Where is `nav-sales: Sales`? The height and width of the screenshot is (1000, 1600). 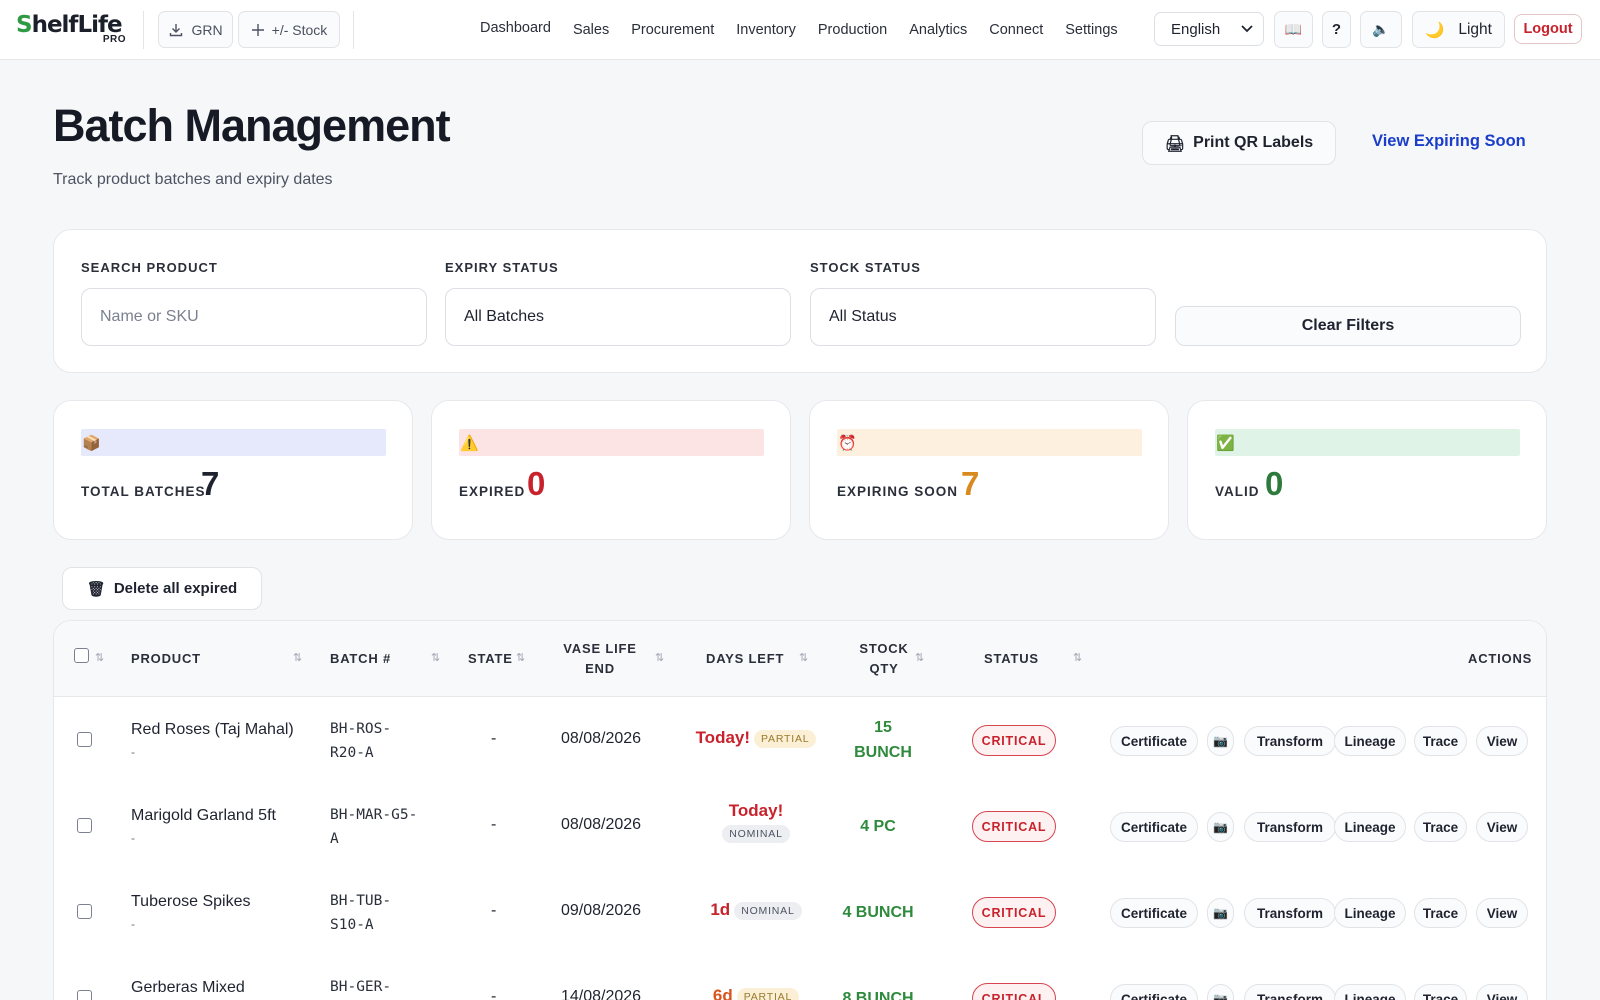 nav-sales: Sales is located at coordinates (591, 30).